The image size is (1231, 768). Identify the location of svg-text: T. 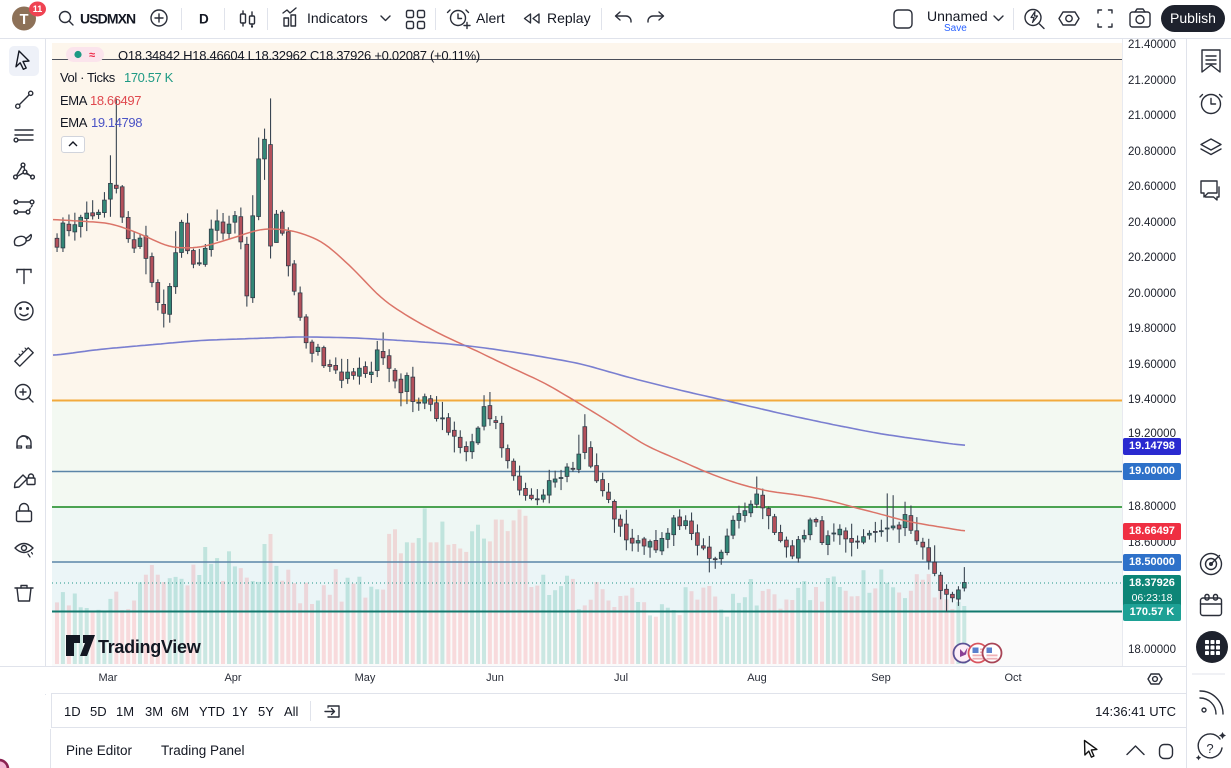
(24, 20).